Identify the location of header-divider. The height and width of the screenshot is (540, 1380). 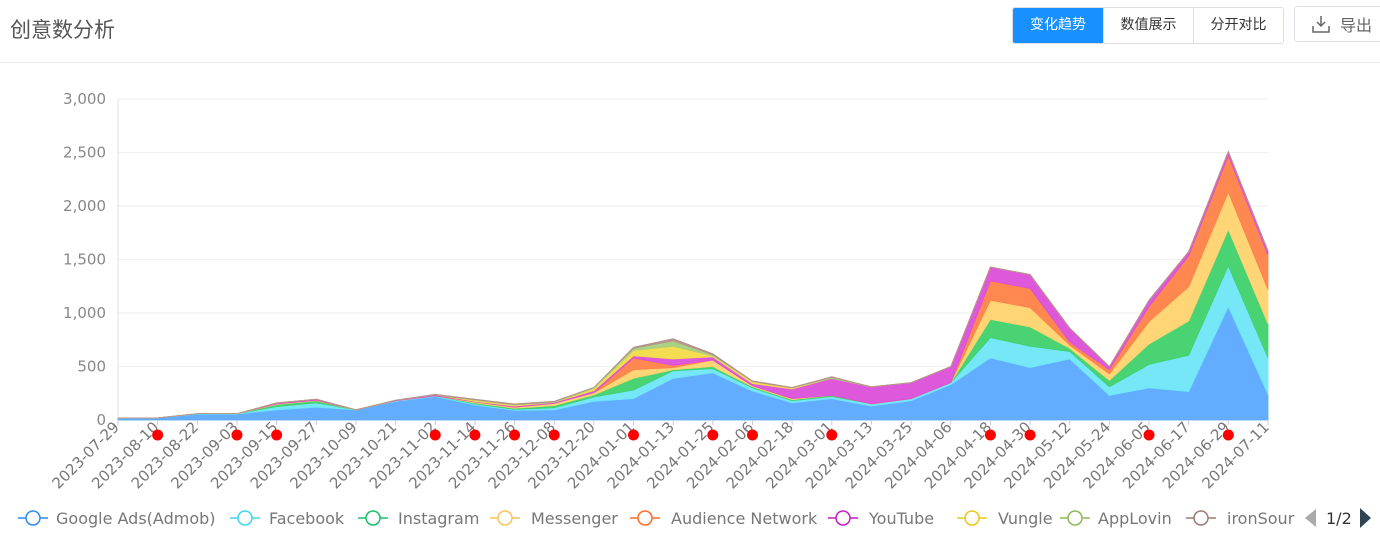
(690, 62).